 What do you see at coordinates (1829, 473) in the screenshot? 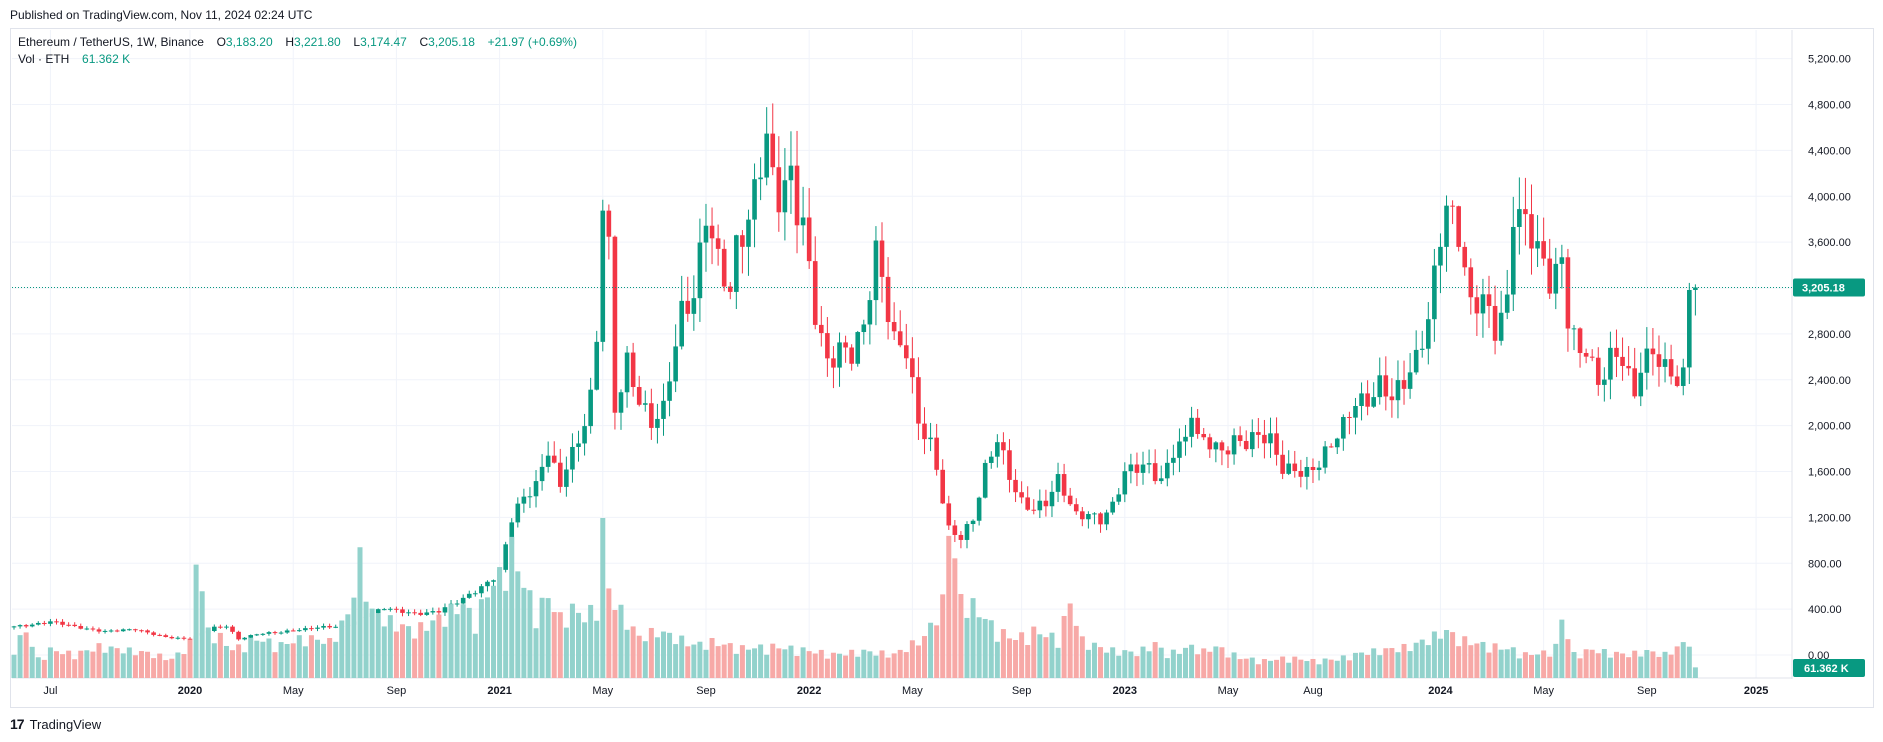
I see `price-tick-label: 1,600.00` at bounding box center [1829, 473].